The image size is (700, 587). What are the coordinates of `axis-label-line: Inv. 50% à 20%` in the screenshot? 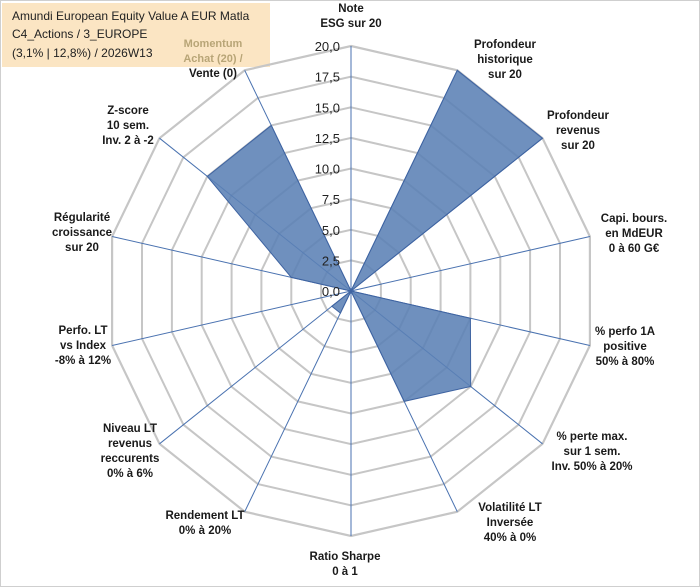 It's located at (592, 467).